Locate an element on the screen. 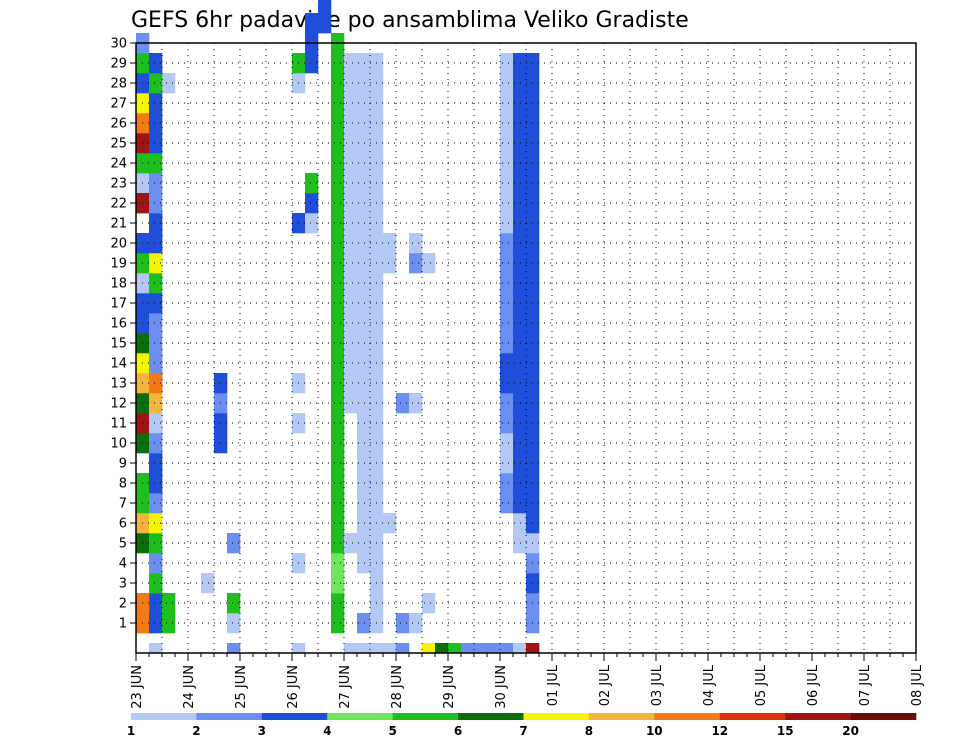 Image resolution: width=960 pixels, height=742 pixels. colorbar-label: 2 is located at coordinates (196, 731).